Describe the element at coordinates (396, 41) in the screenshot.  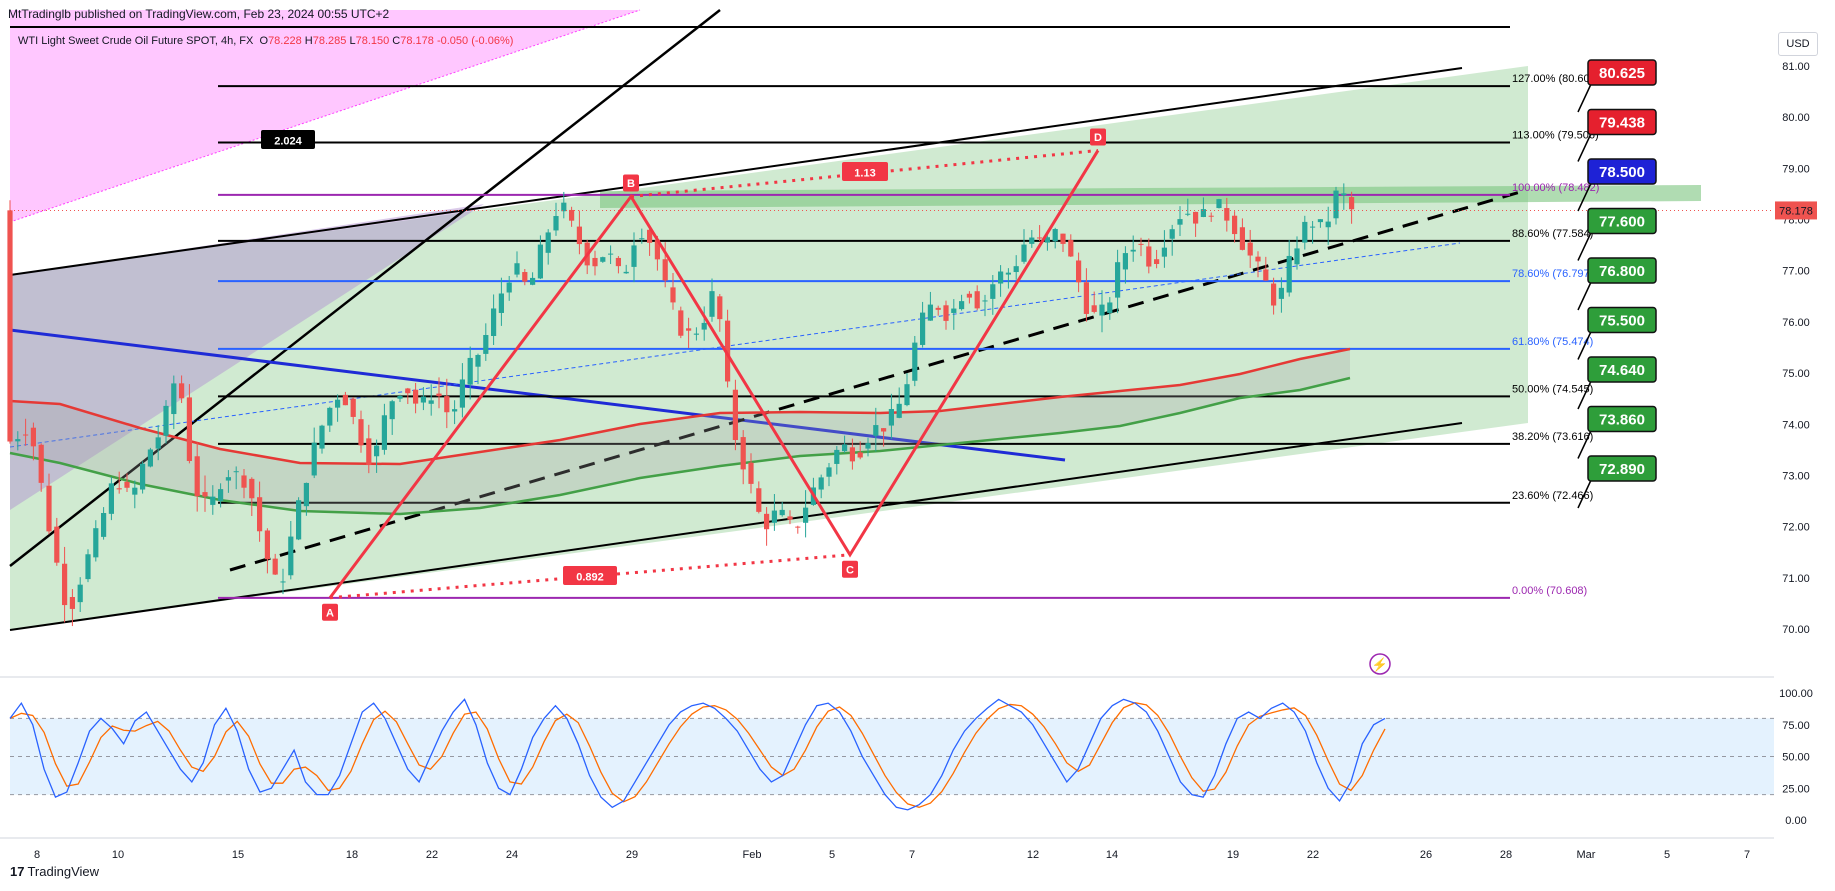
I see `legend-close-label: C` at that location.